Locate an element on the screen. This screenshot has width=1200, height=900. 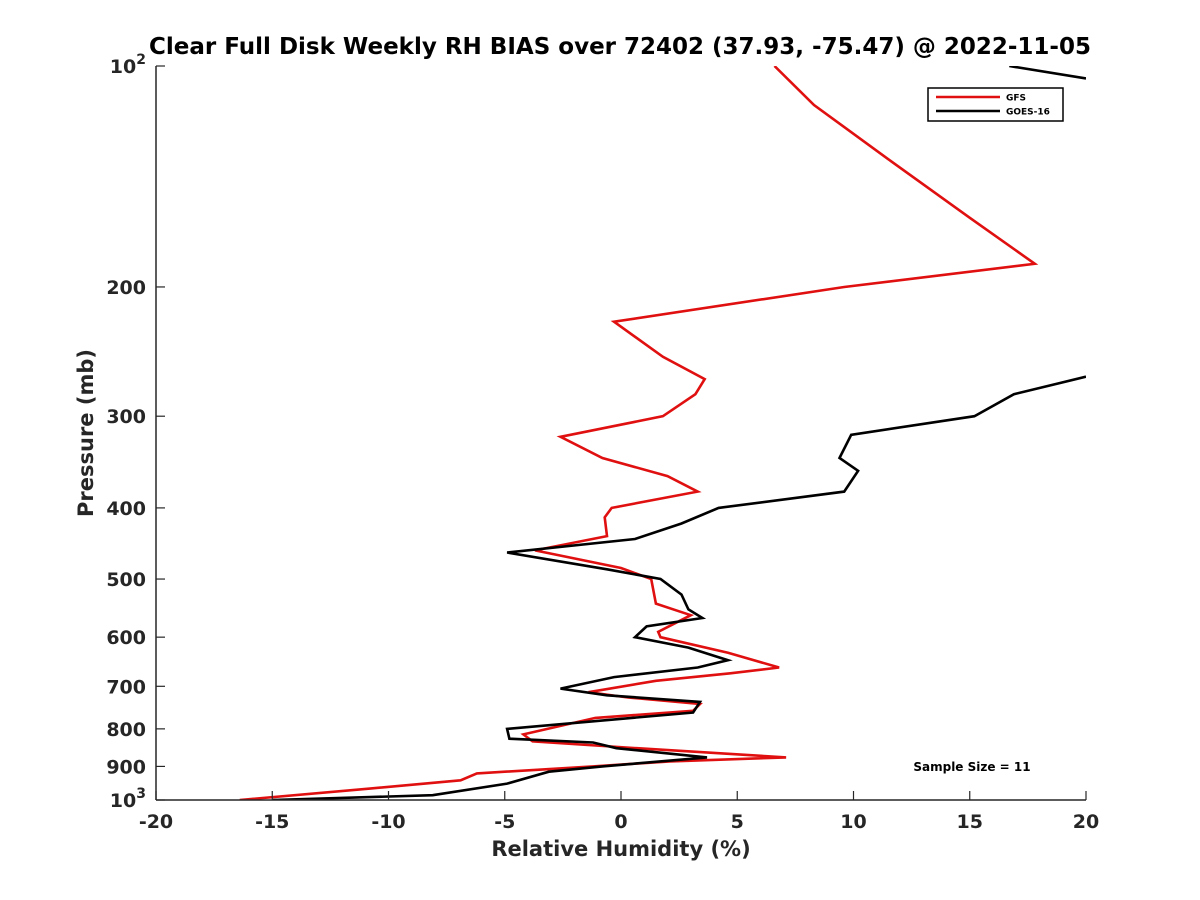
x-axis-label: Relative Humidity (%) is located at coordinates (620, 849).